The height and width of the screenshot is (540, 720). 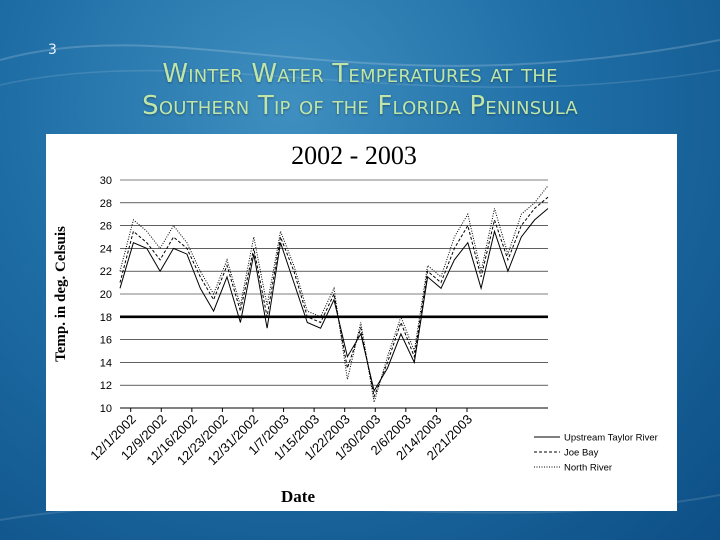 What do you see at coordinates (61, 294) in the screenshot?
I see `y-axis-label: Temp. in deg. Celsuis` at bounding box center [61, 294].